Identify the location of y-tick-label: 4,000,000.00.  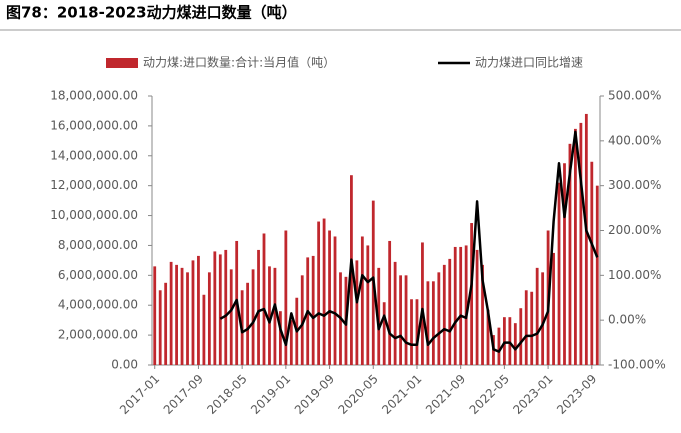
(98, 305).